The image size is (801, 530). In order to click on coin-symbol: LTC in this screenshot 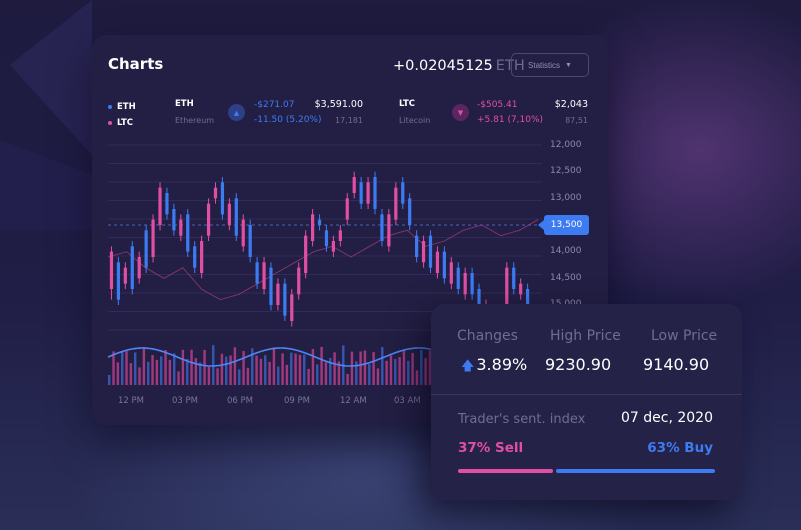, I will do `click(407, 104)`.